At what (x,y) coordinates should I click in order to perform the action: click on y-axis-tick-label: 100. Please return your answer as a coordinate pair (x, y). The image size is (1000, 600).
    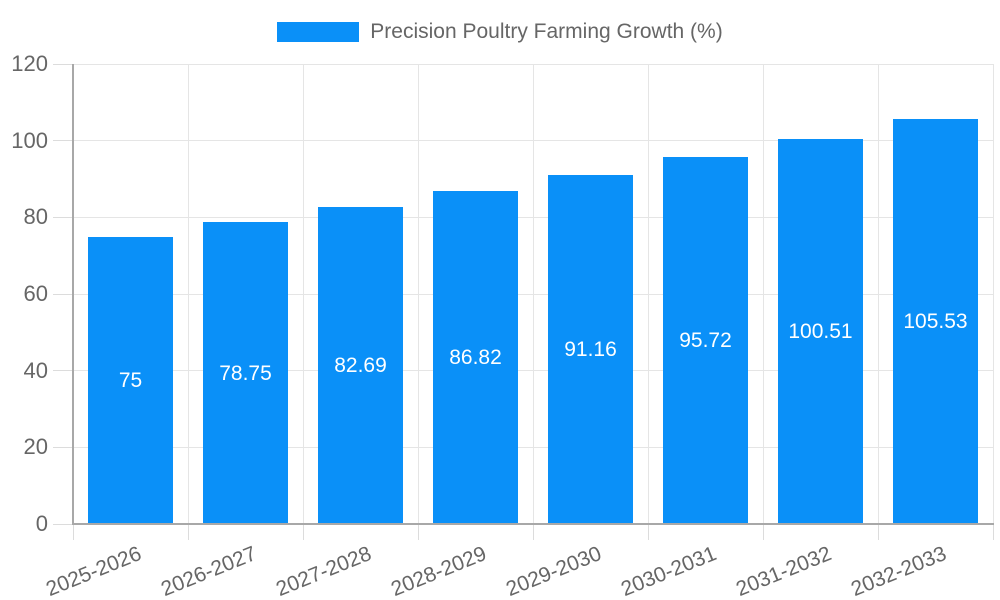
    Looking at the image, I should click on (29, 140).